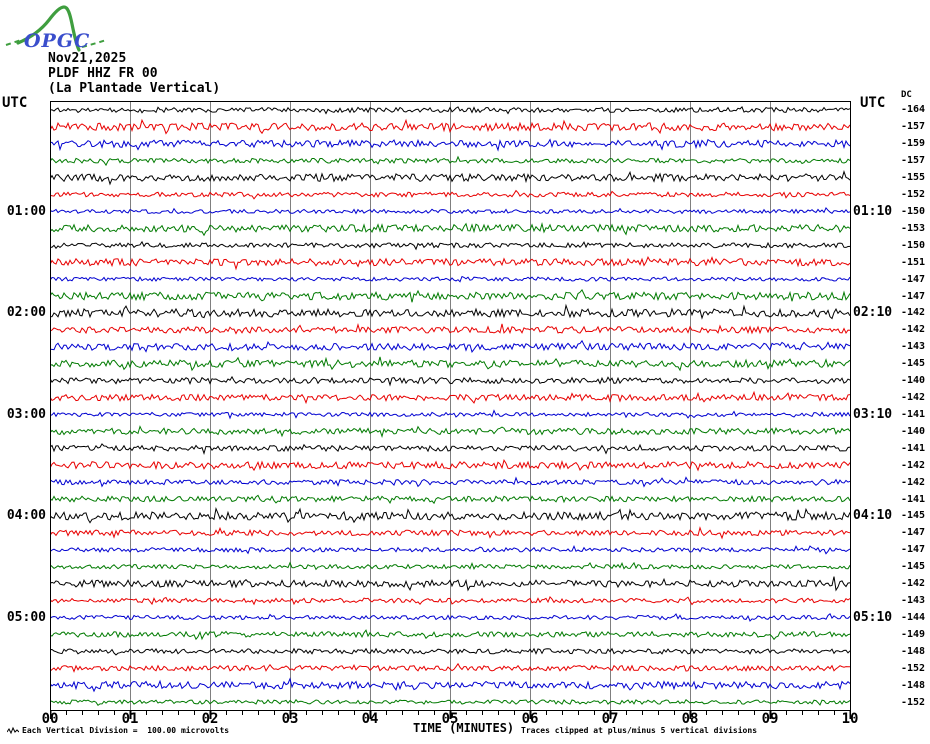  I want to click on dc-value: -144, so click(913, 617).